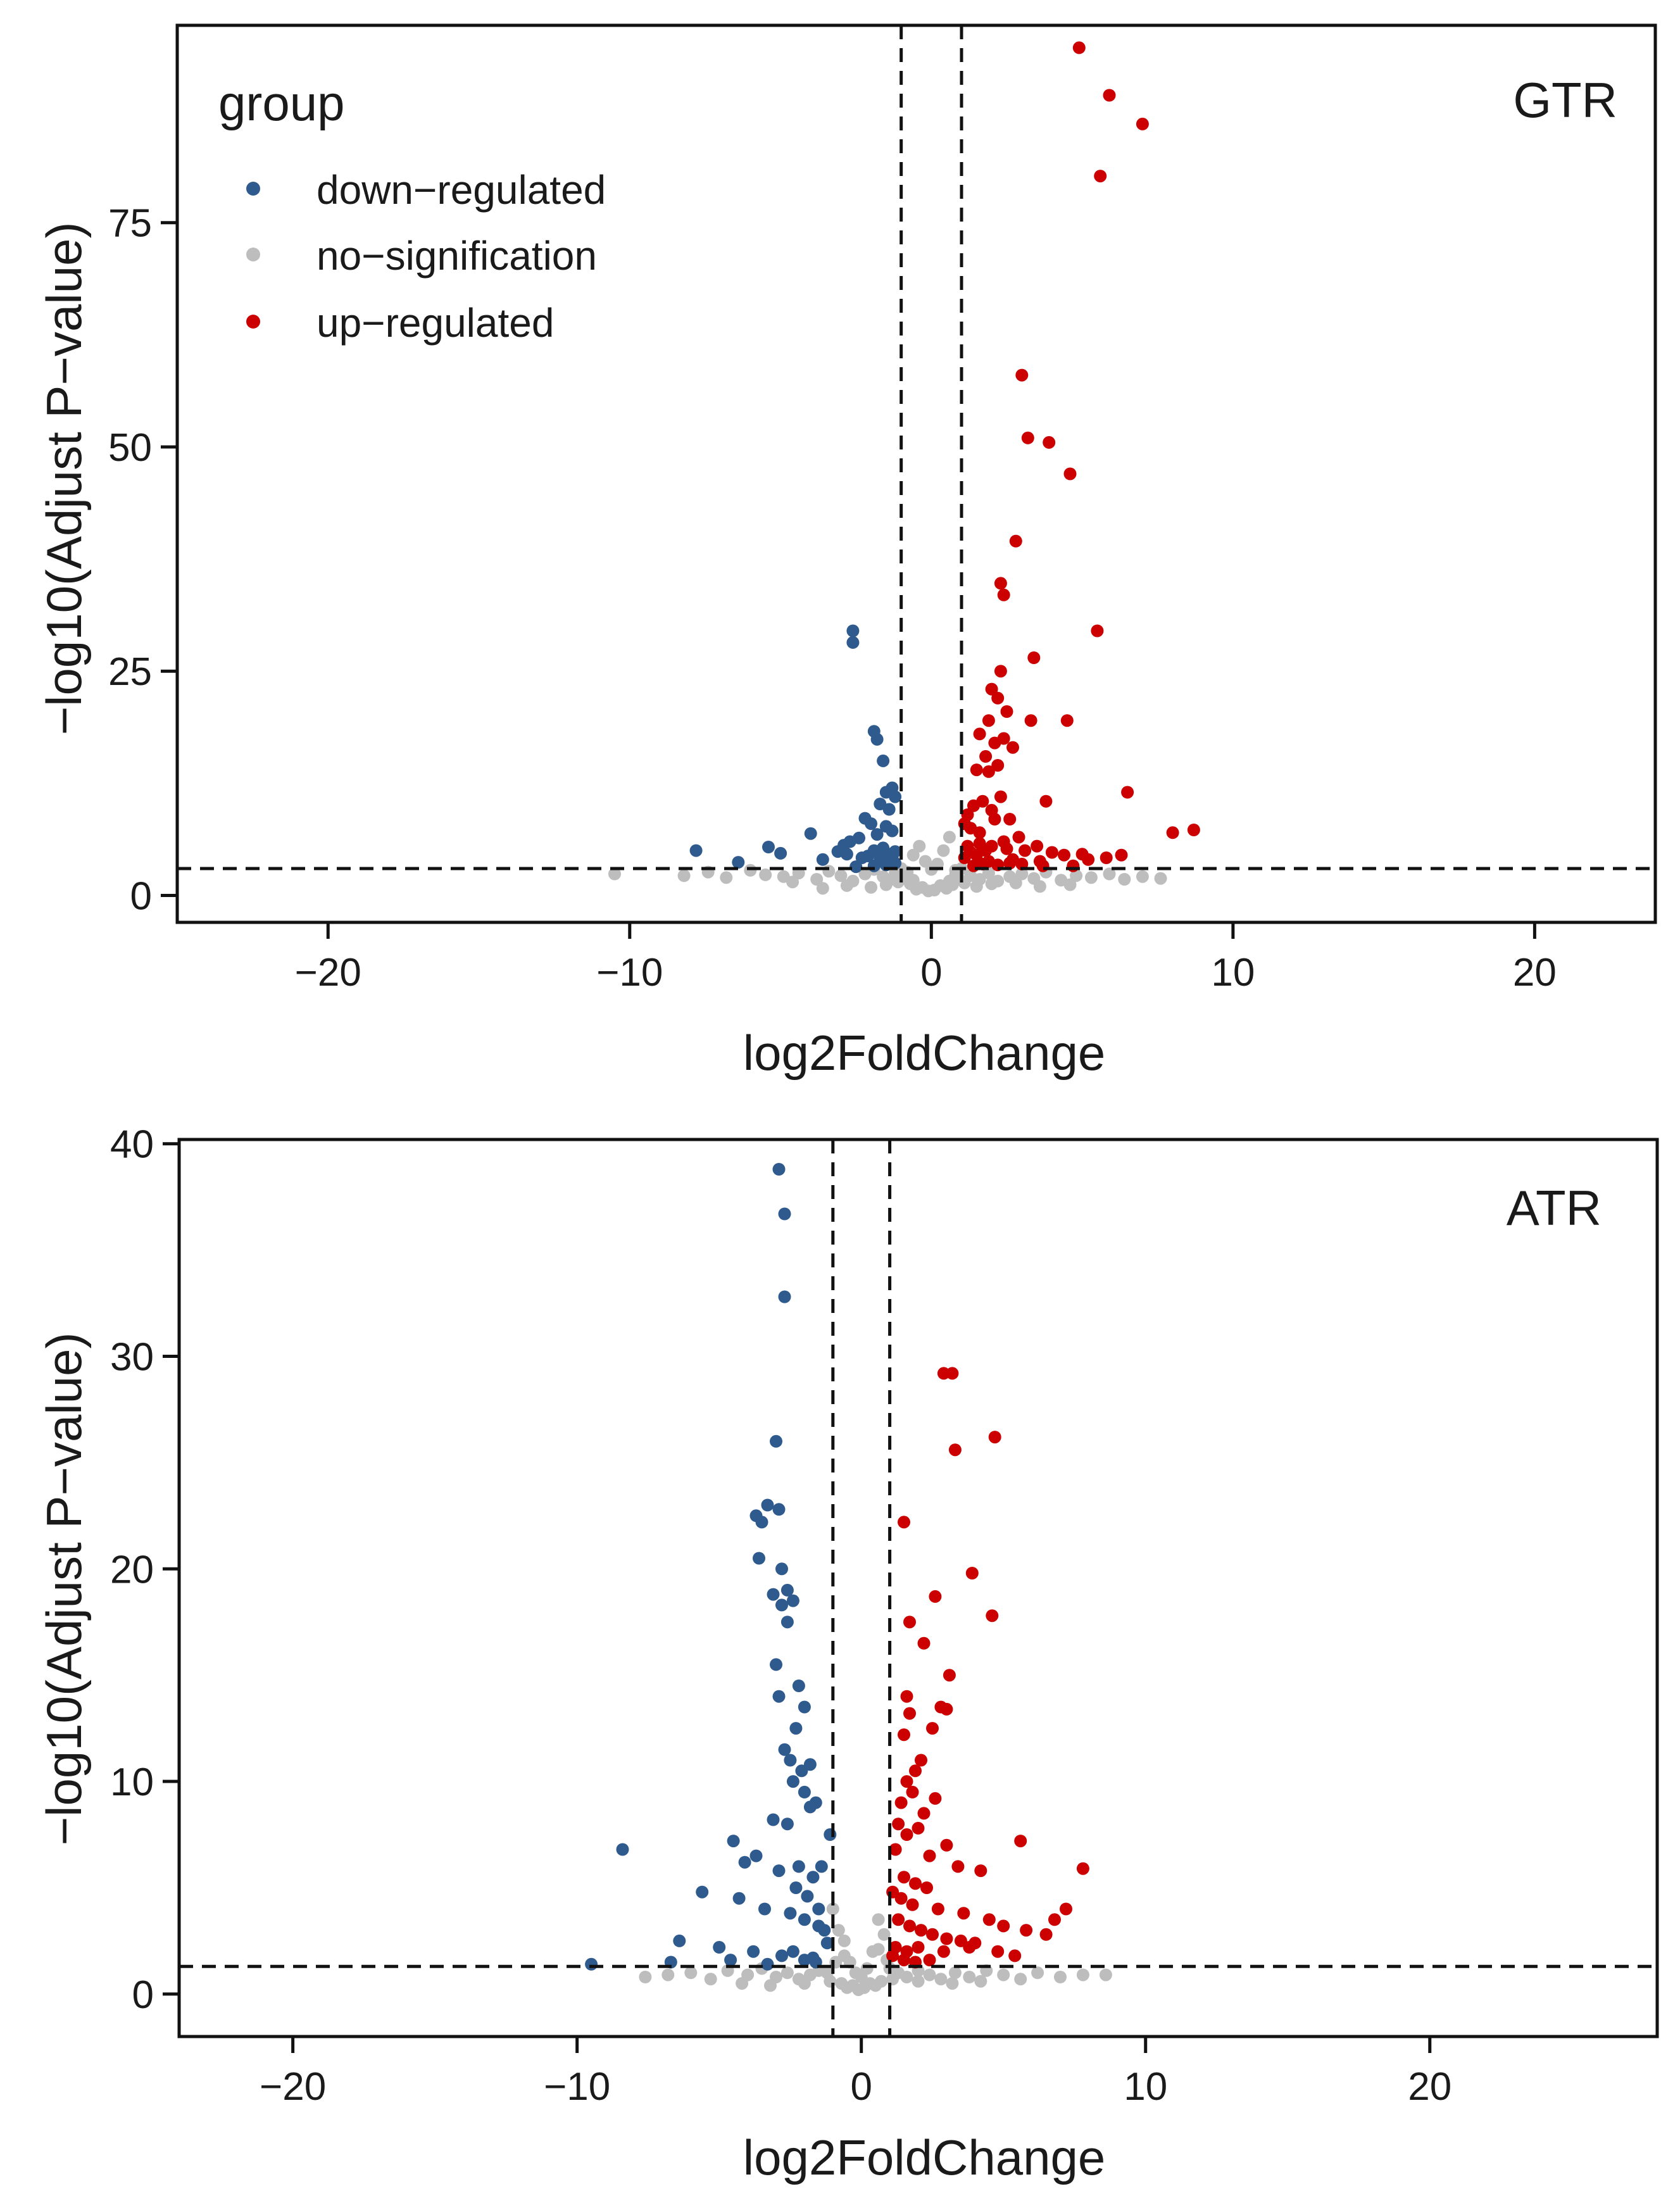 The image size is (1680, 2191). Describe the element at coordinates (132, 1357) in the screenshot. I see `atr-y-tick-label: 30` at that location.